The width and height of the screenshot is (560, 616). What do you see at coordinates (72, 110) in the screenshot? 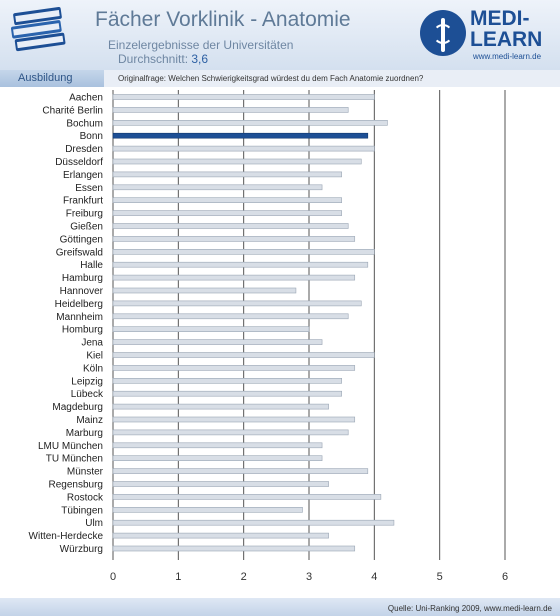
I see `category-label: Charité Berlin` at bounding box center [72, 110].